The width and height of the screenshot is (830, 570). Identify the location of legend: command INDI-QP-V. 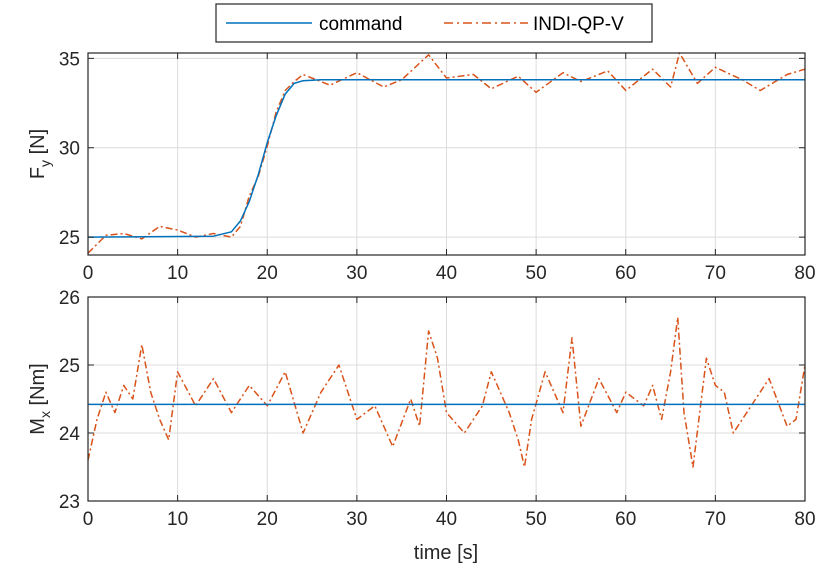
(434, 23).